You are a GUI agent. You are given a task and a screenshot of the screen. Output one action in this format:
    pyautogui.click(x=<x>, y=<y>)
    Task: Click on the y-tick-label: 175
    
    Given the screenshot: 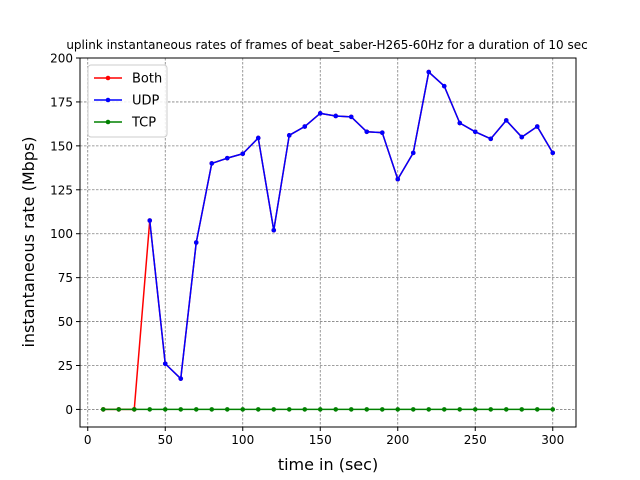 What is the action you would take?
    pyautogui.click(x=61, y=102)
    